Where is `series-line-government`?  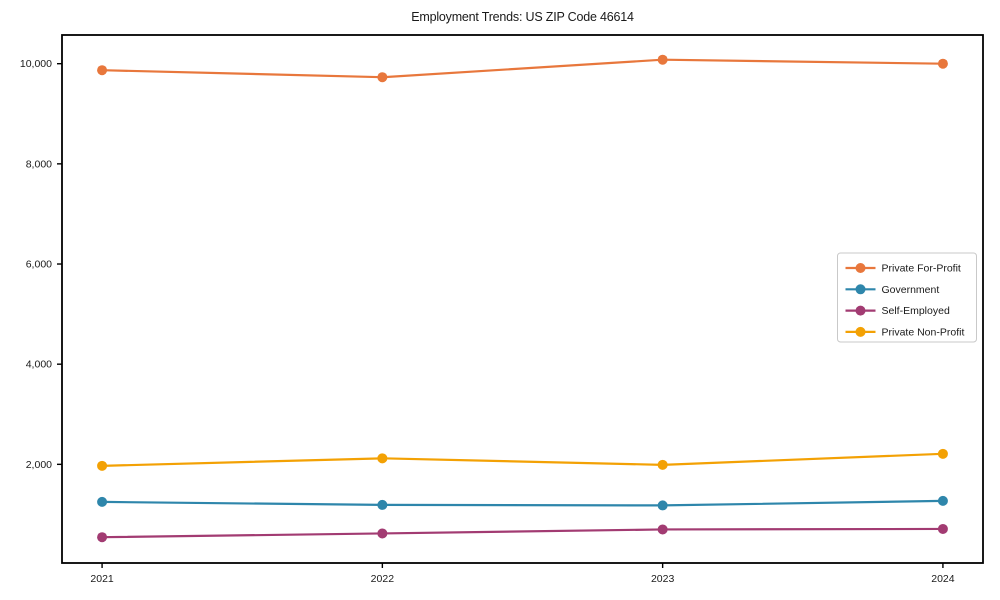 series-line-government is located at coordinates (522, 503).